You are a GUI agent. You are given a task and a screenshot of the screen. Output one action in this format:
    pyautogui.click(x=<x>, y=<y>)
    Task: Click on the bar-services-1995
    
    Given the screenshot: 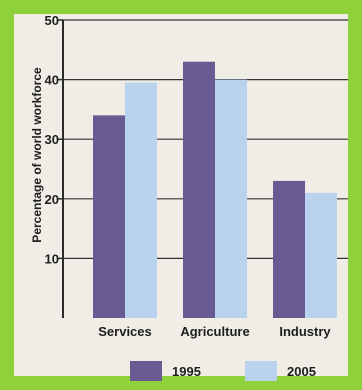 What is the action you would take?
    pyautogui.click(x=109, y=216)
    